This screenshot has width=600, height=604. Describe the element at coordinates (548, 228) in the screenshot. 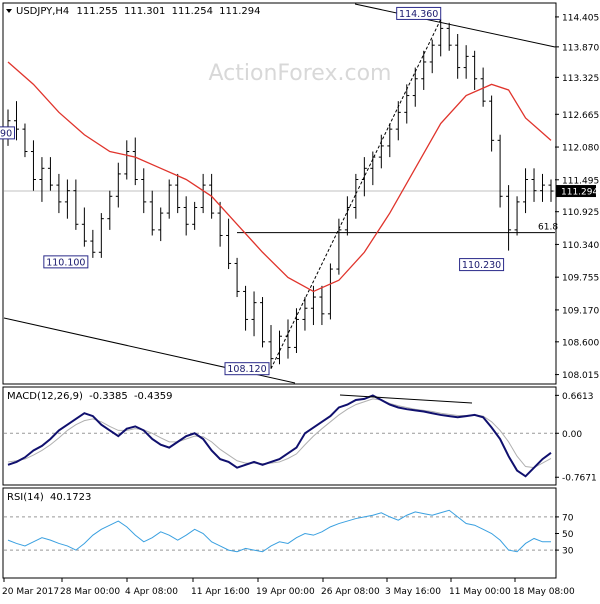

I see `fib-level-label: 61.8` at that location.